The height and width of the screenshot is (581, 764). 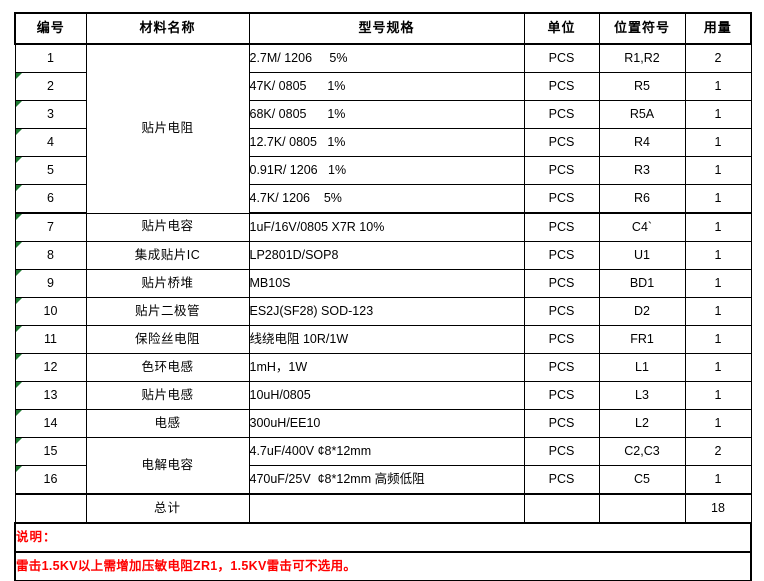 I want to click on cell-no: 10, so click(x=50, y=311).